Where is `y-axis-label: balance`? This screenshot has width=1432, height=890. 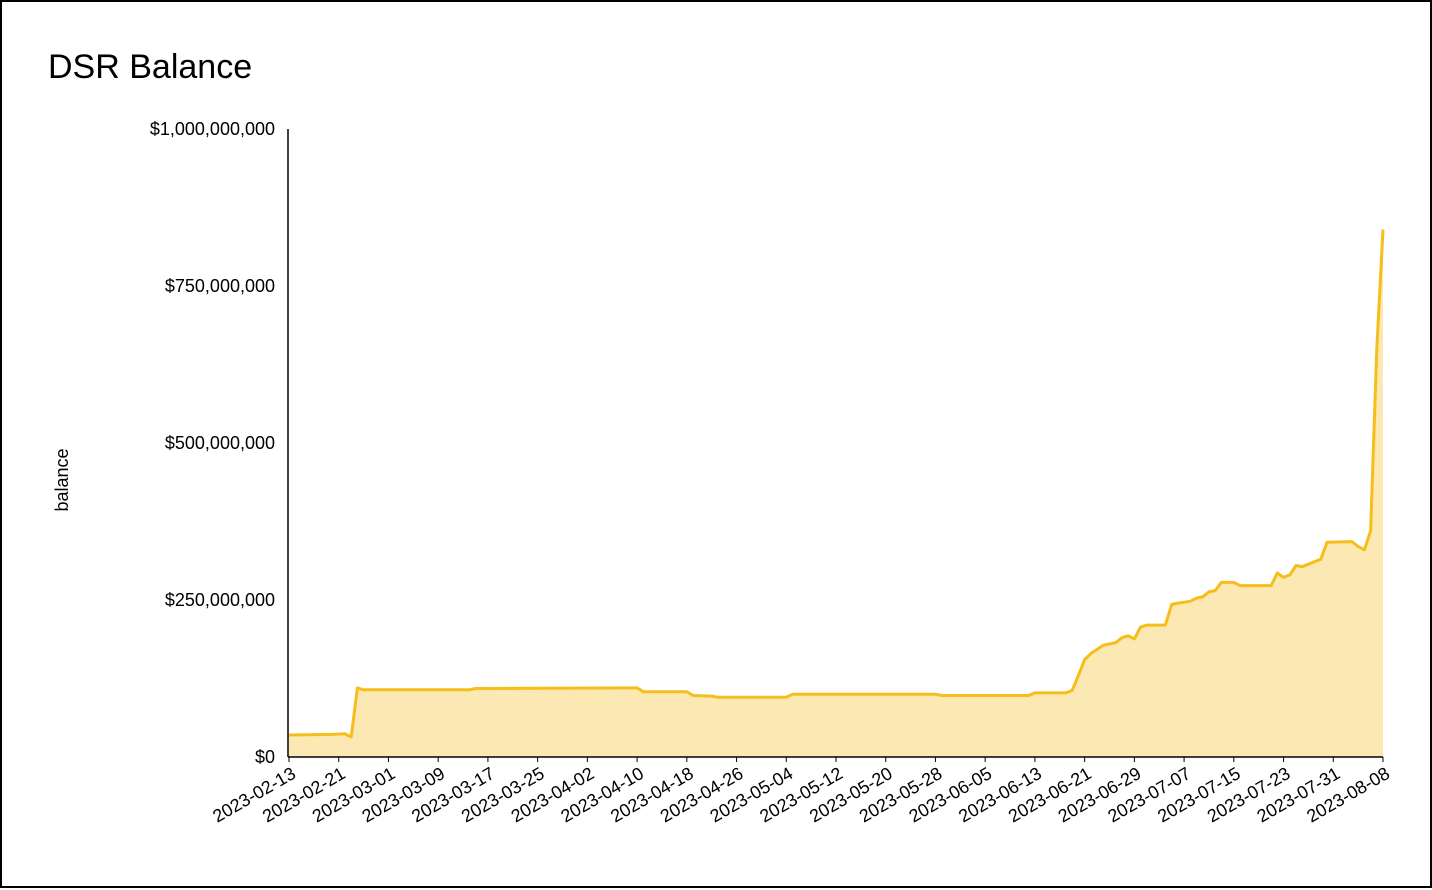
y-axis-label: balance is located at coordinates (62, 479).